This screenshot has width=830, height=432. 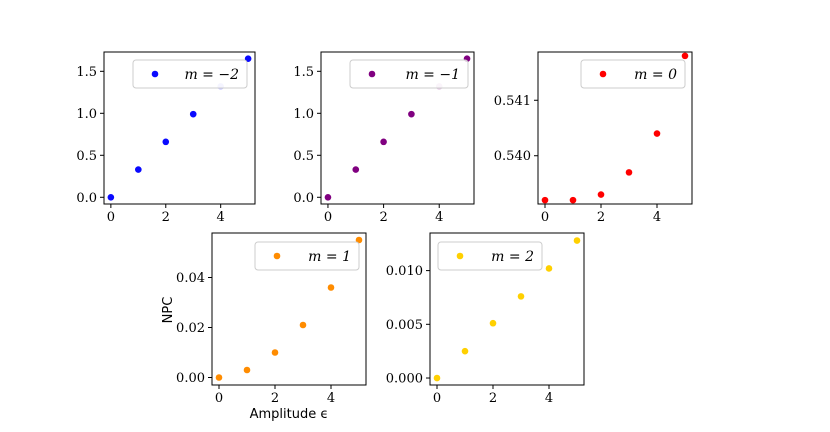 What do you see at coordinates (168, 310) in the screenshot?
I see `y-axis-label: NPC` at bounding box center [168, 310].